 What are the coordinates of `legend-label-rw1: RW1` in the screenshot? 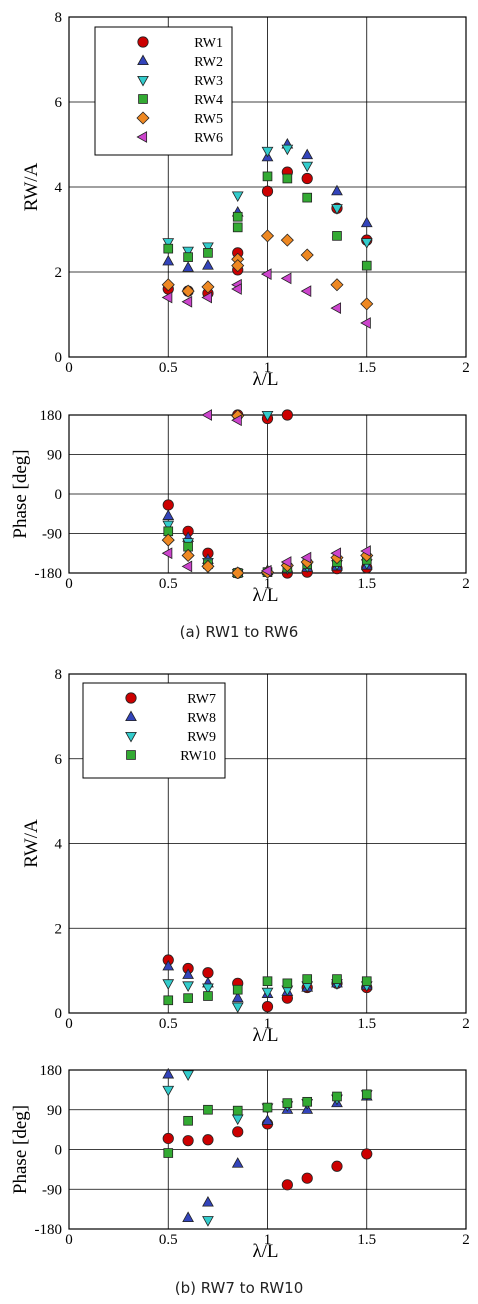 It's located at (208, 43).